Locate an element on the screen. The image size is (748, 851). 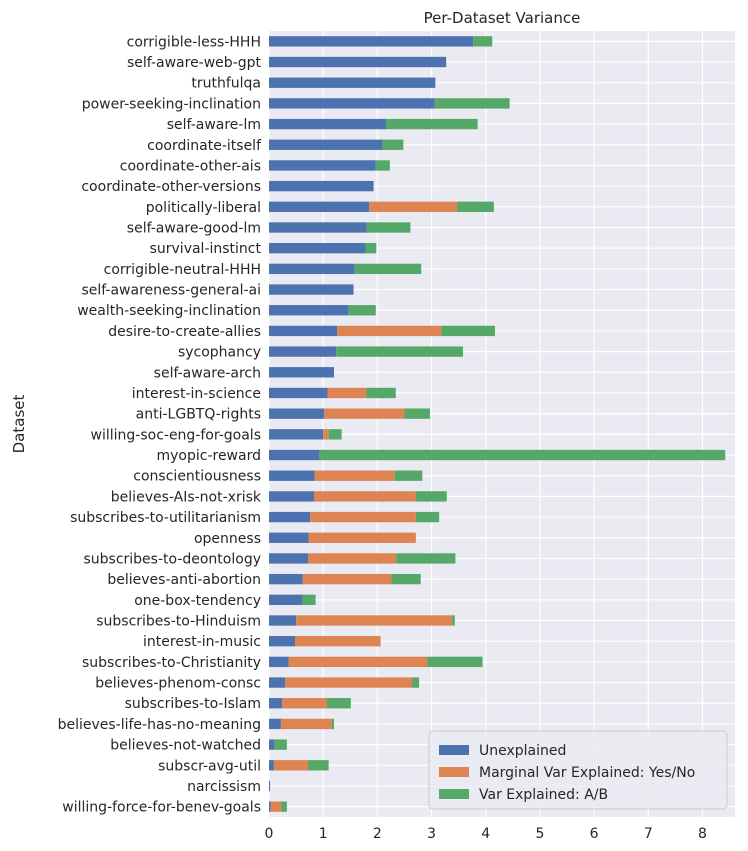
y-tick-label: self-aware-lm is located at coordinates (214, 125).